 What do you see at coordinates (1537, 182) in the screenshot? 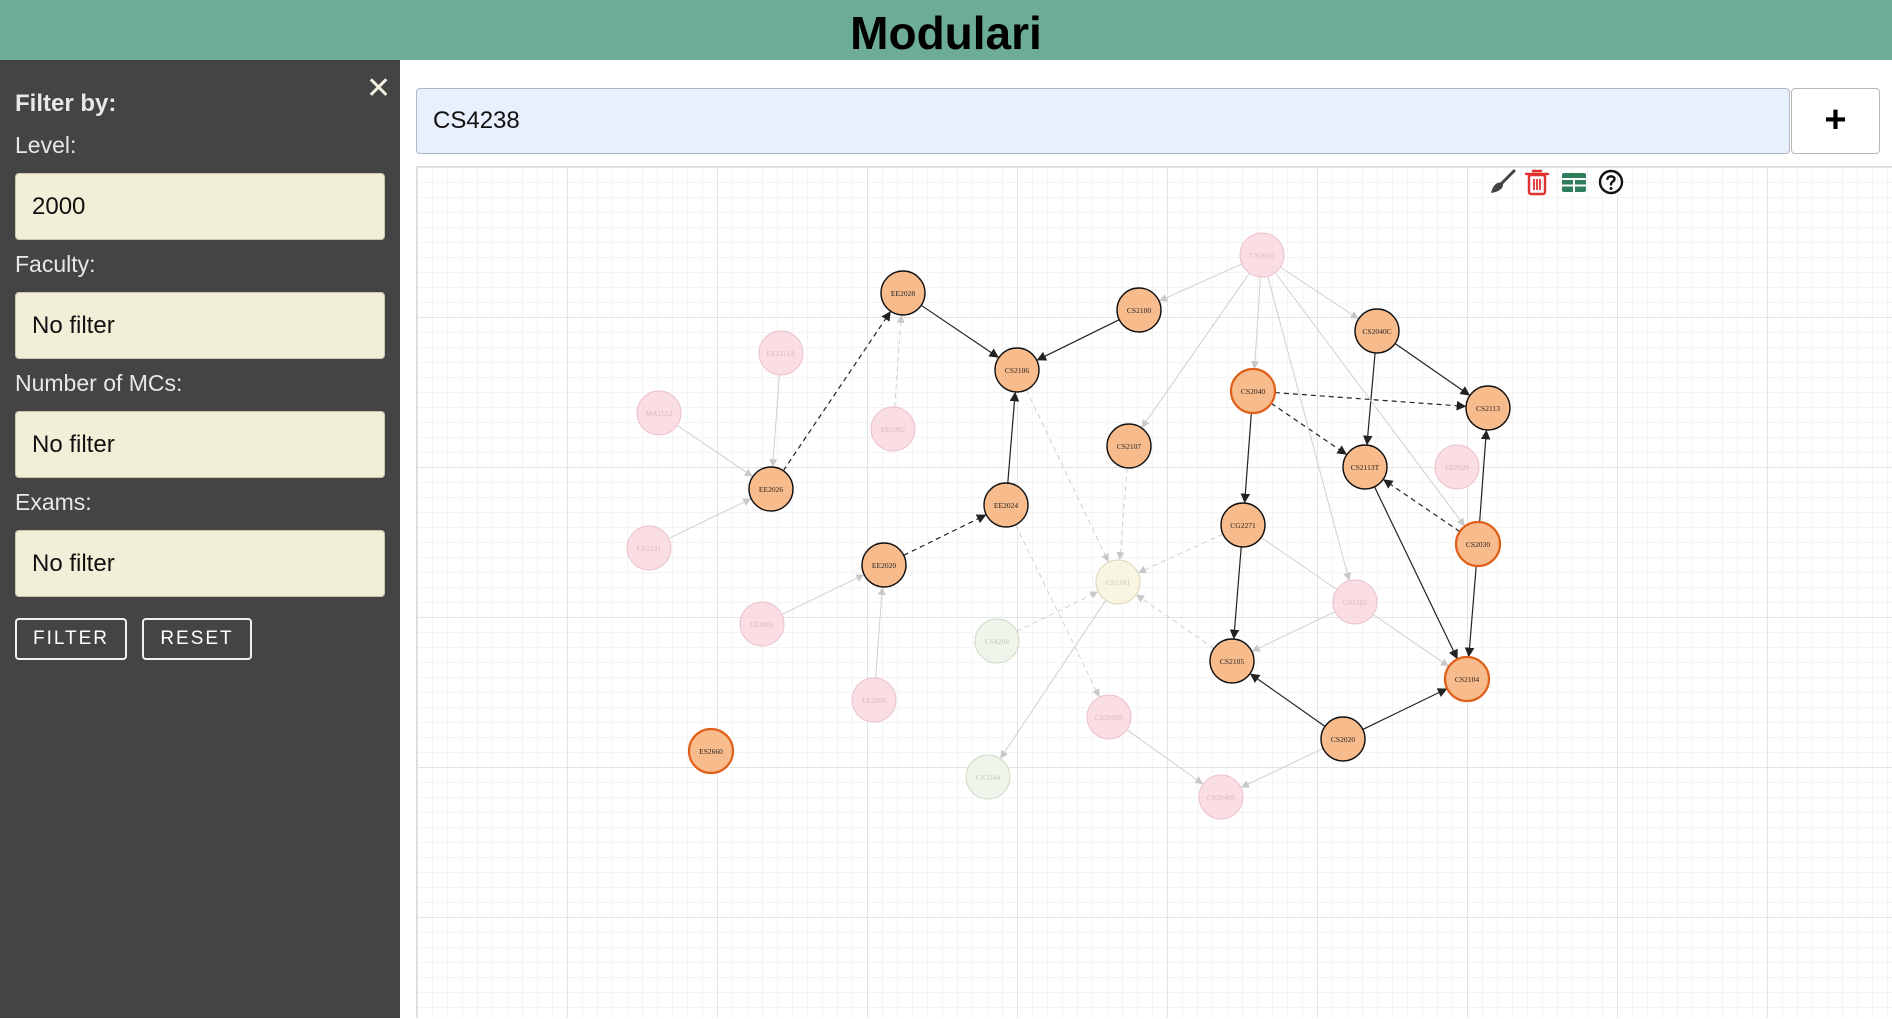
I see `trash-icon` at bounding box center [1537, 182].